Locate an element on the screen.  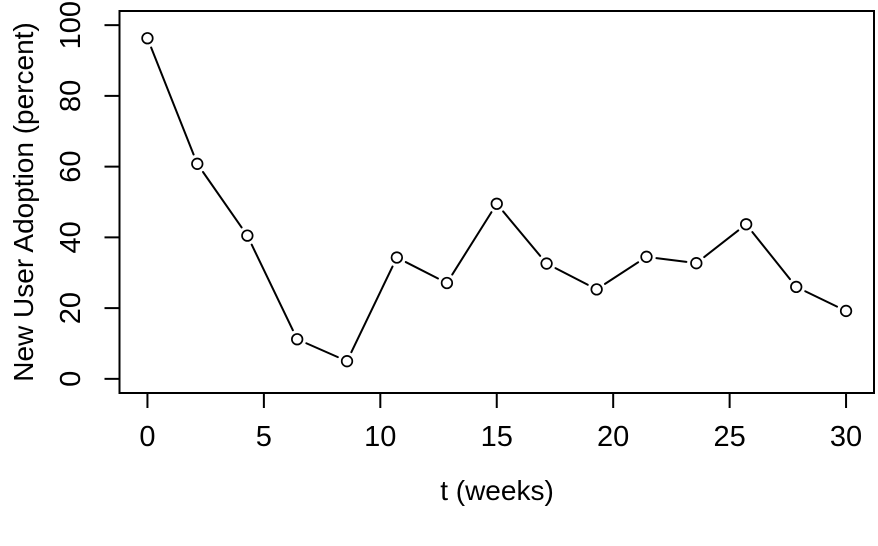
x-tick-label: 30 is located at coordinates (846, 437).